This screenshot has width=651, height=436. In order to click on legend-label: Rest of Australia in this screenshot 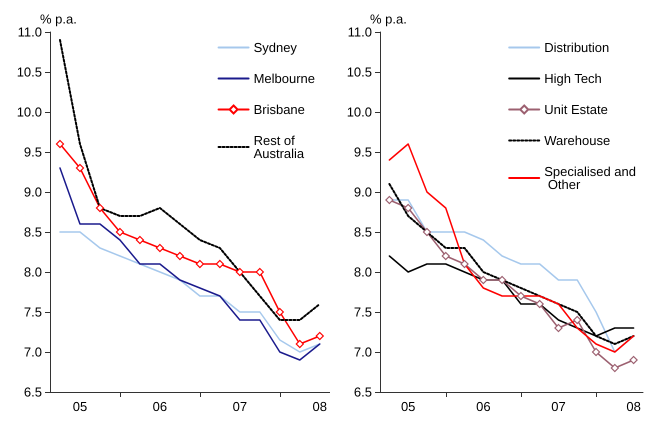, I will do `click(279, 147)`.